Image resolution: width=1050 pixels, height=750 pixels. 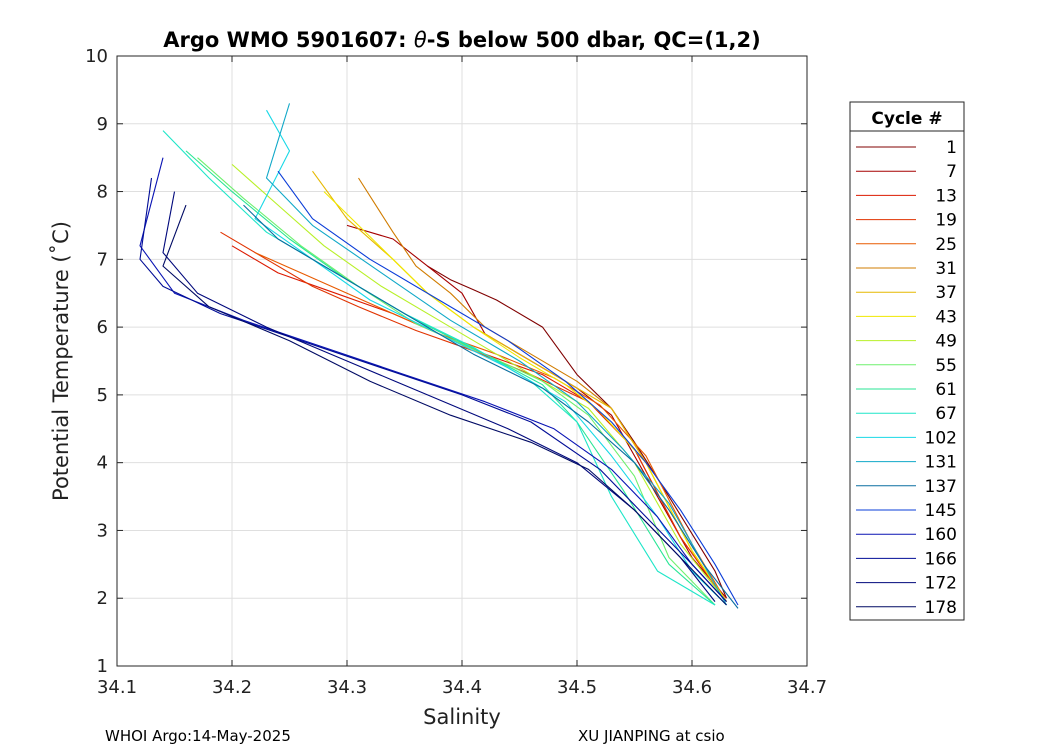 I want to click on legend-label-13: 13, so click(x=946, y=196).